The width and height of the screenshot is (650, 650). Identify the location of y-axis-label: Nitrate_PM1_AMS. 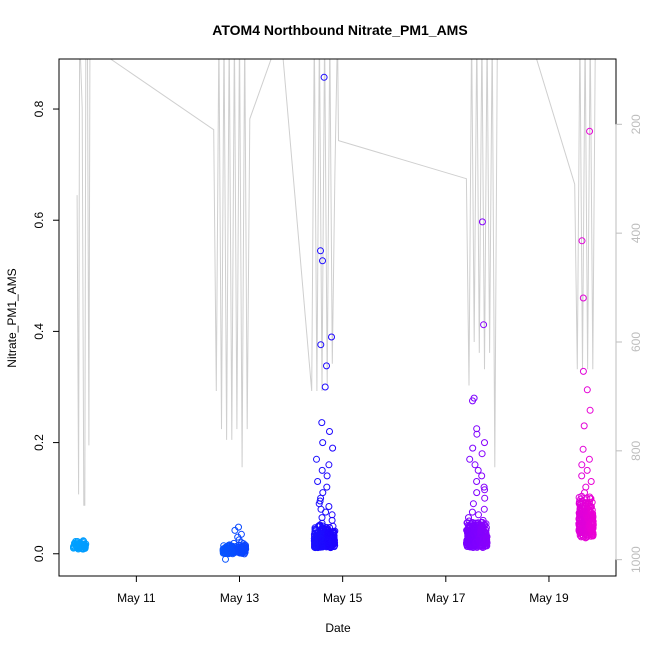
(12, 317).